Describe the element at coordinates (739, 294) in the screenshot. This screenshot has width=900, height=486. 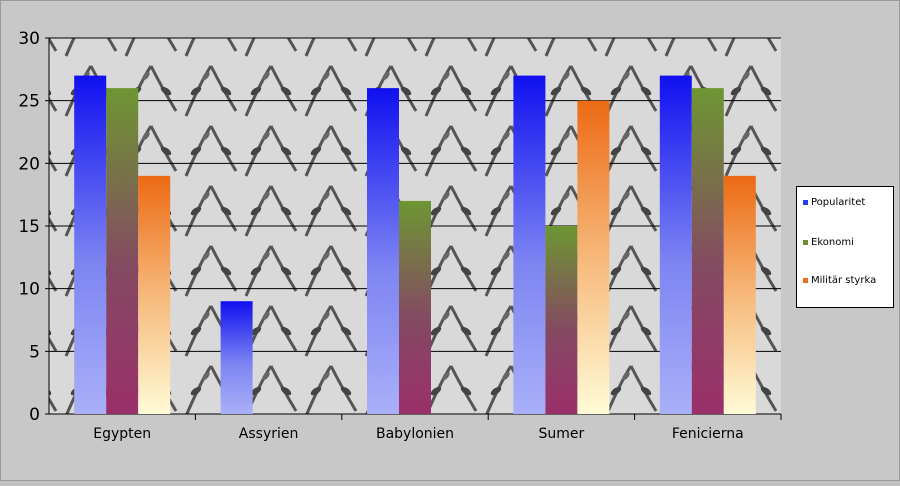
I see `bar-milit-r-styrka-fenicierna` at that location.